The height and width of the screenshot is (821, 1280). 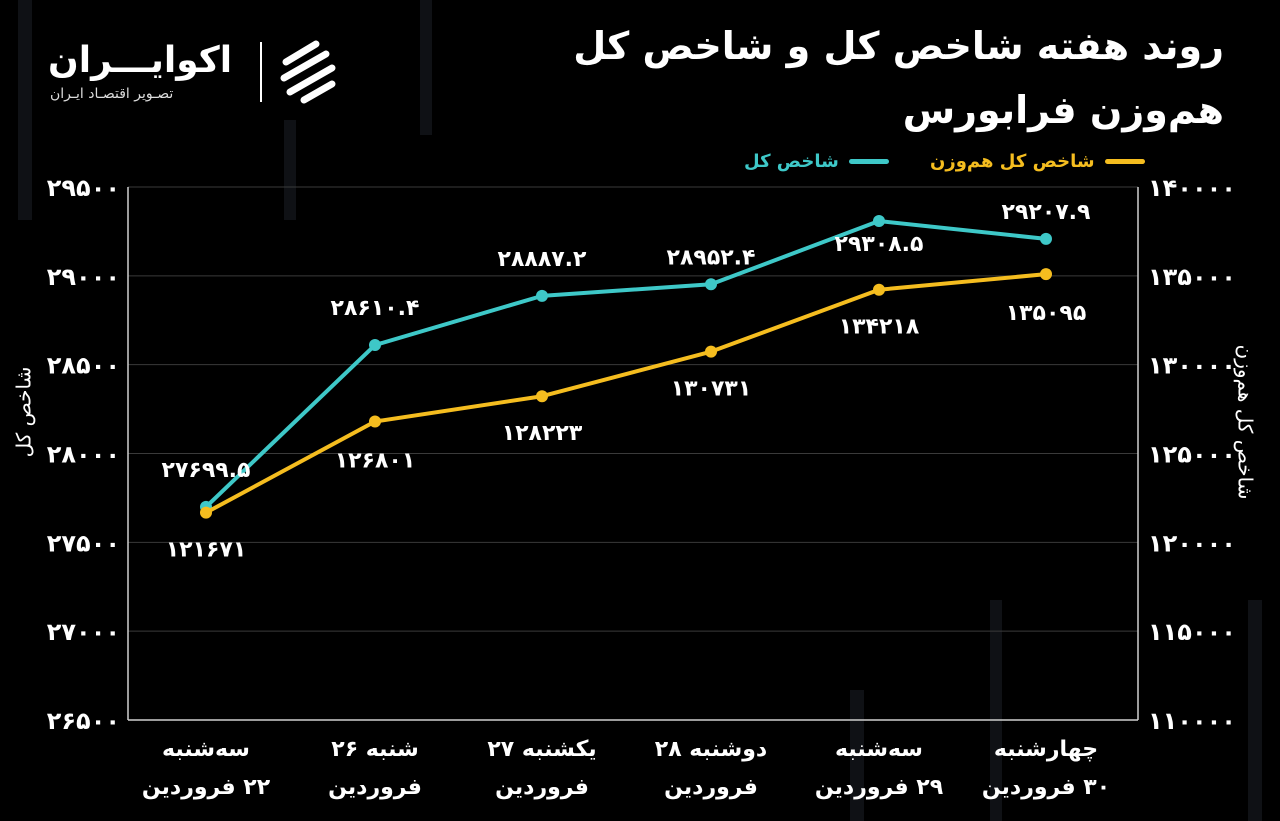 I want to click on y-tick-label-left: ۲۶۵۰۰, so click(x=83, y=721).